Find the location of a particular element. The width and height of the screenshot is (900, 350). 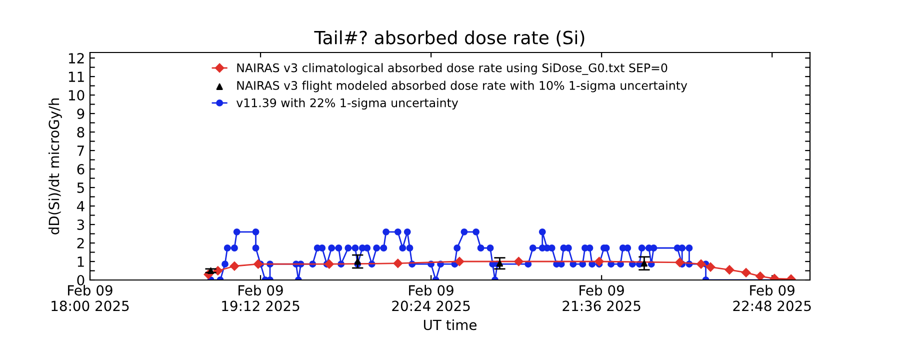

x-tick-label: Feb 09 20:24 2025 is located at coordinates (431, 298).